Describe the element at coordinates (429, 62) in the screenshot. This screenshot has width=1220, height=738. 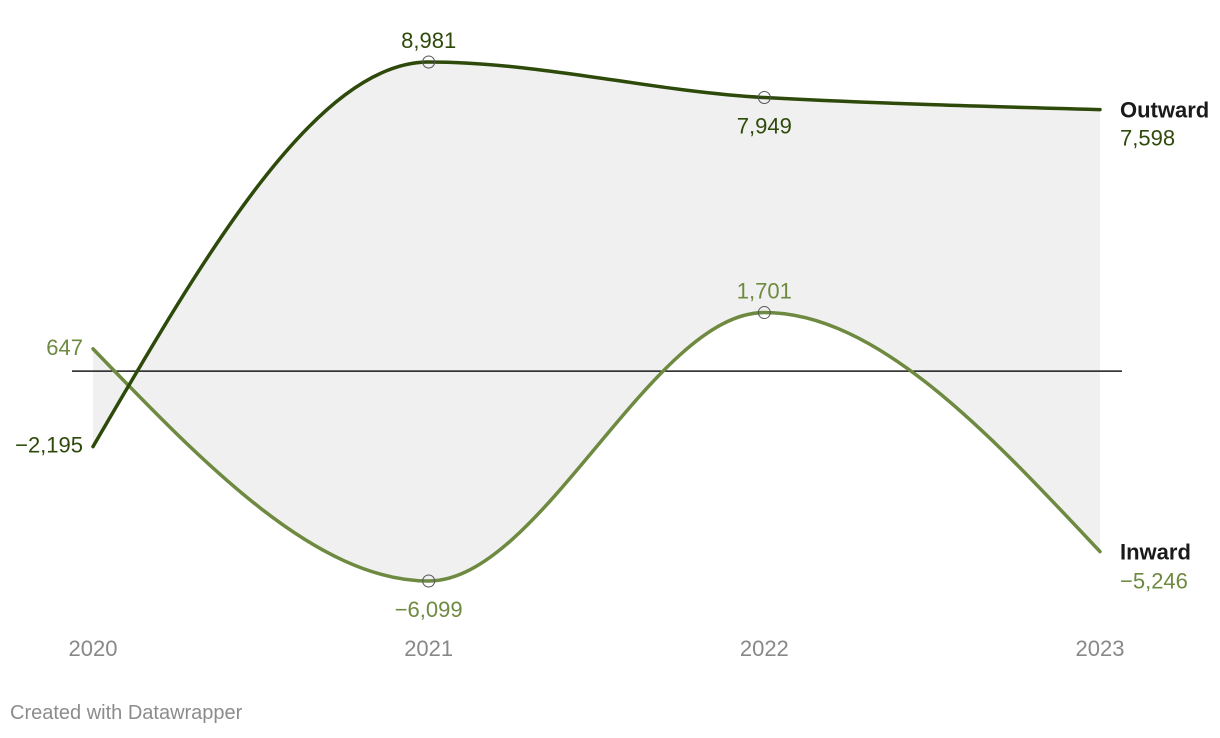
I see `point-marker-outward-2021` at that location.